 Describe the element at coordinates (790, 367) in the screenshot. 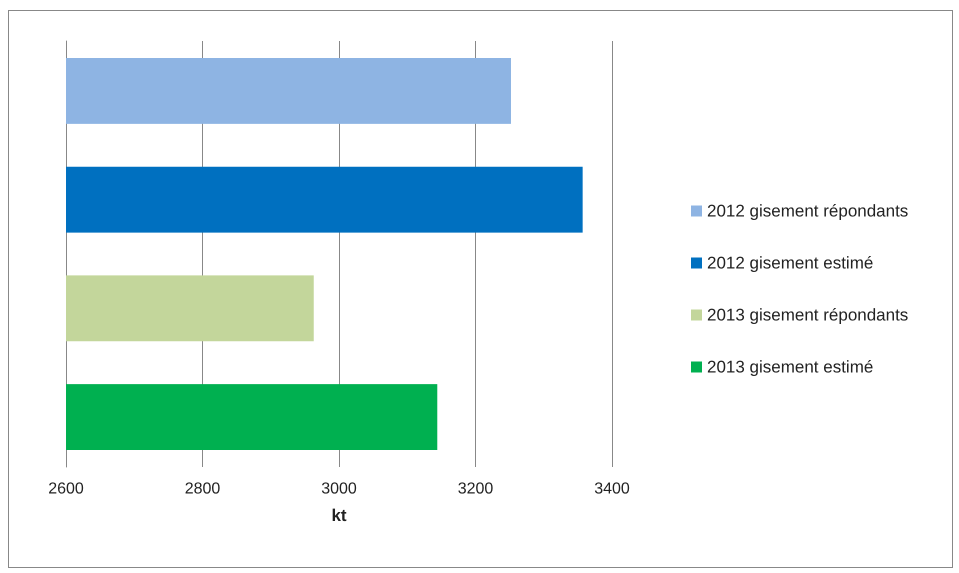

I see `legend-label: 2013 gisement estimé` at that location.